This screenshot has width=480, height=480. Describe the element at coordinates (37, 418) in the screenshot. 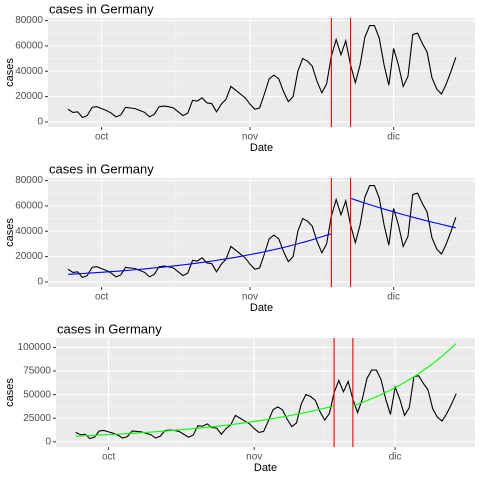

I see `y-tick-label: 25000` at that location.